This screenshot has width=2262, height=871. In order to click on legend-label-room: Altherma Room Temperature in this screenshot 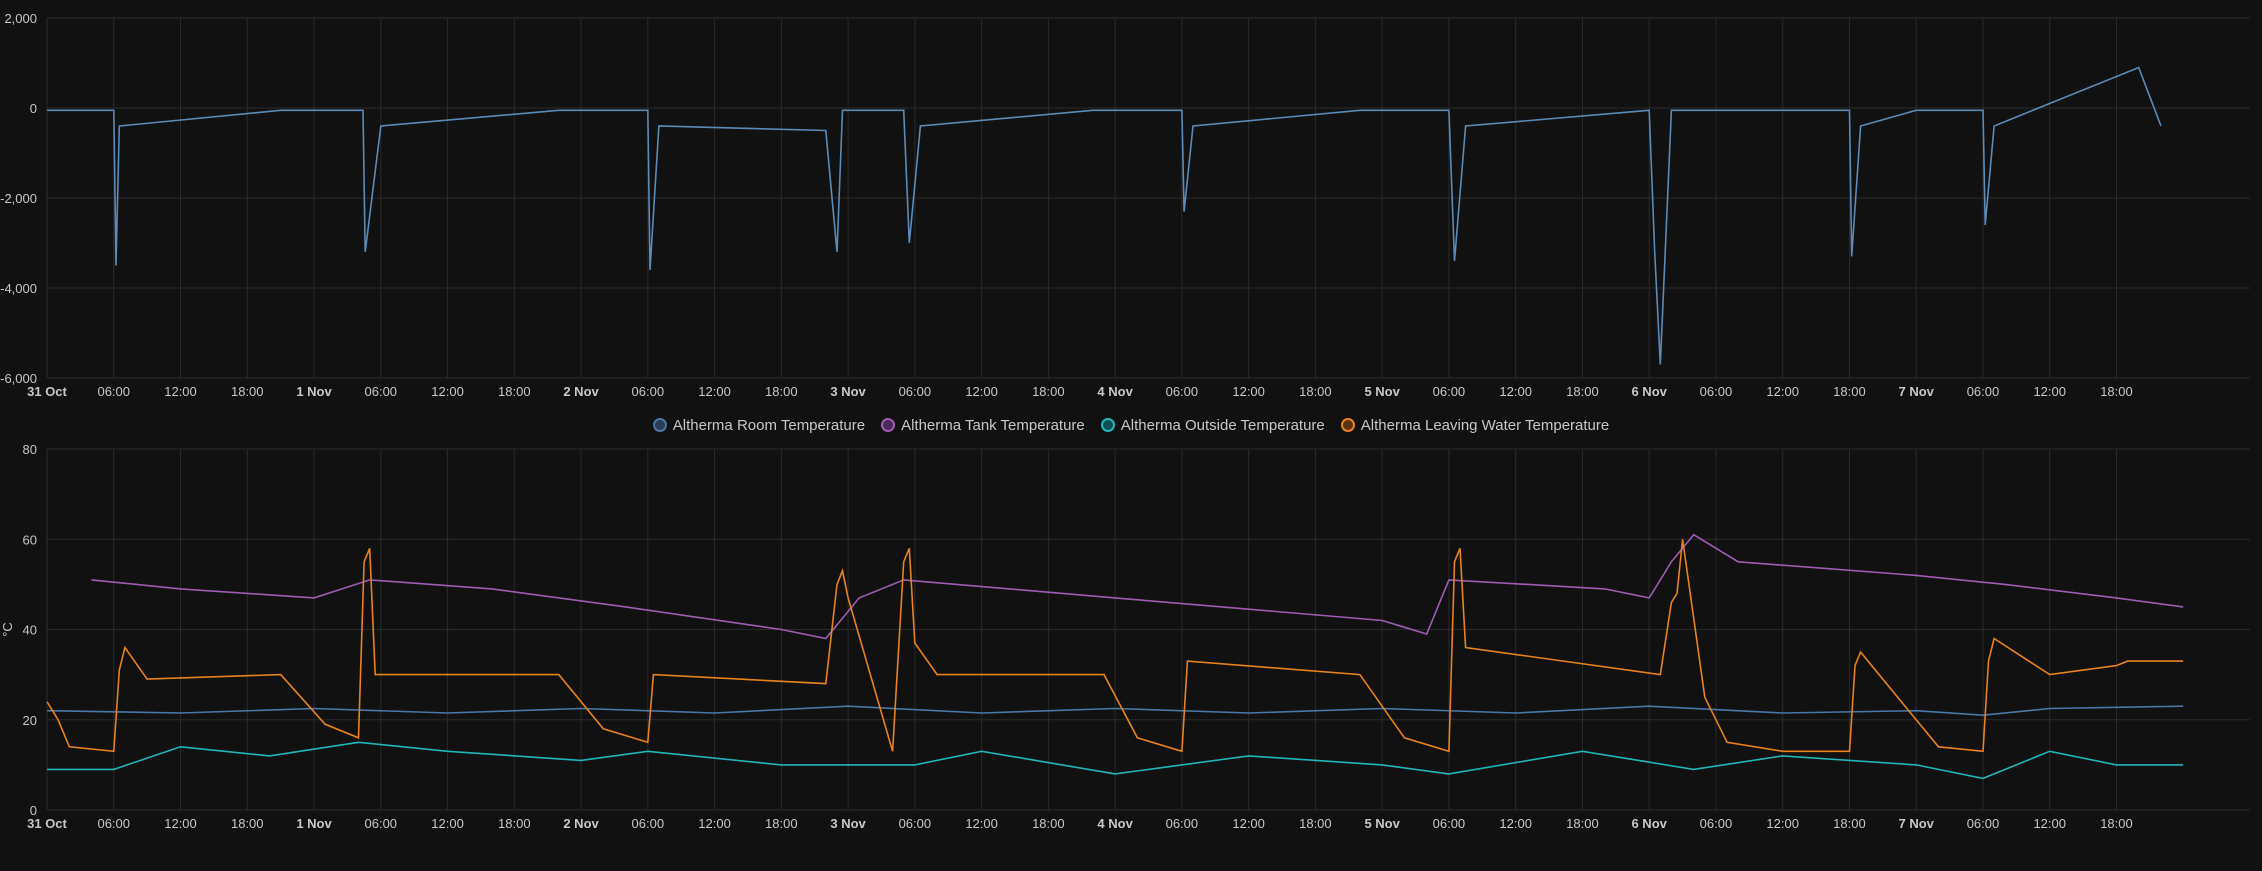, I will do `click(769, 425)`.